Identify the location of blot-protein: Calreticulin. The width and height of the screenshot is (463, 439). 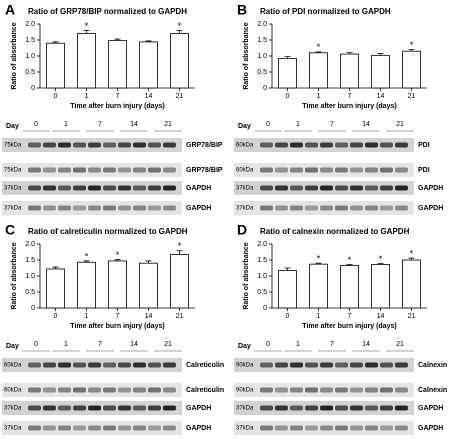
(205, 365).